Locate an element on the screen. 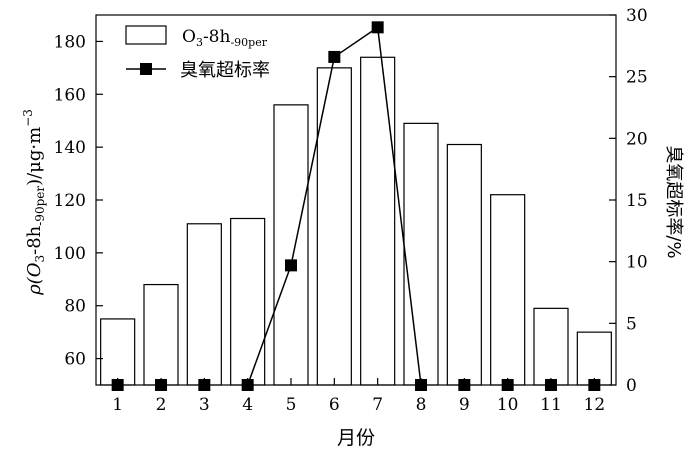  right-axis-title: 臭氧超标率/% is located at coordinates (673, 201).